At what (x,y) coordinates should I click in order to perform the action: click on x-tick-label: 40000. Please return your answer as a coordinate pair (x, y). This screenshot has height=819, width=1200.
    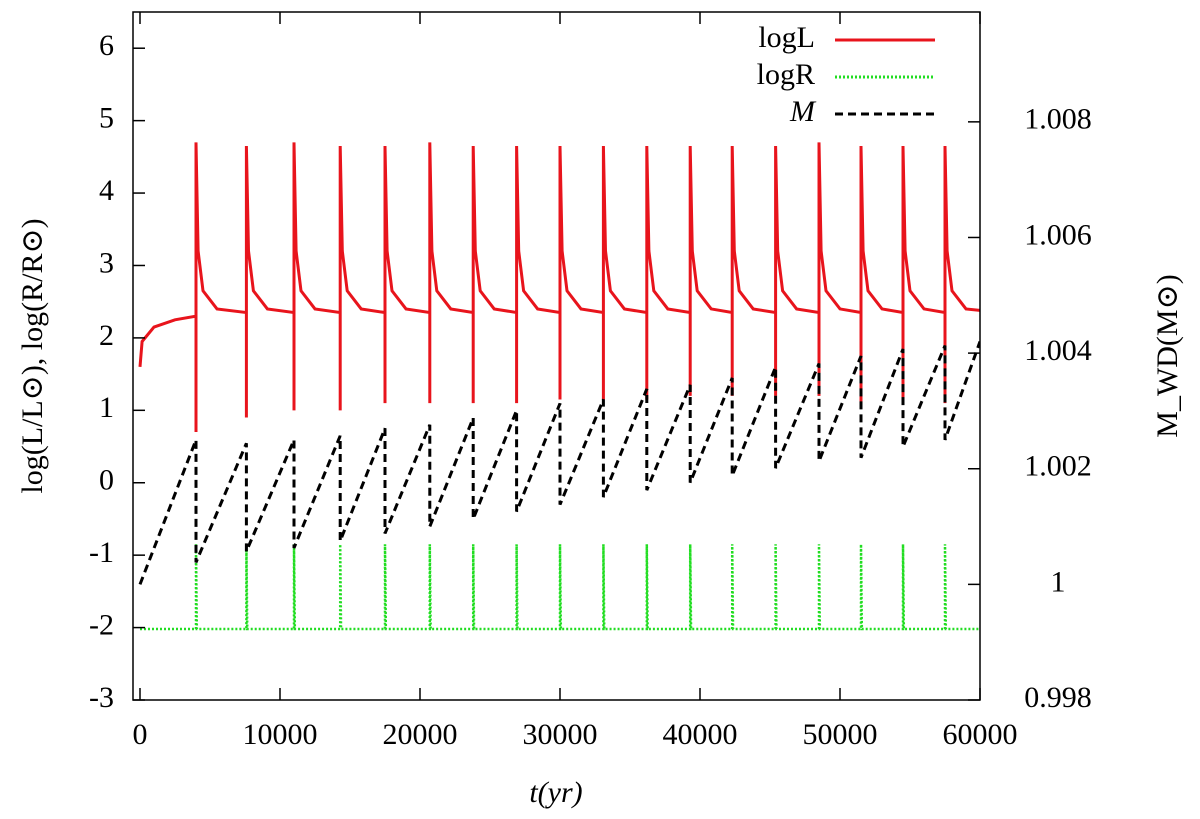
    Looking at the image, I should click on (700, 734).